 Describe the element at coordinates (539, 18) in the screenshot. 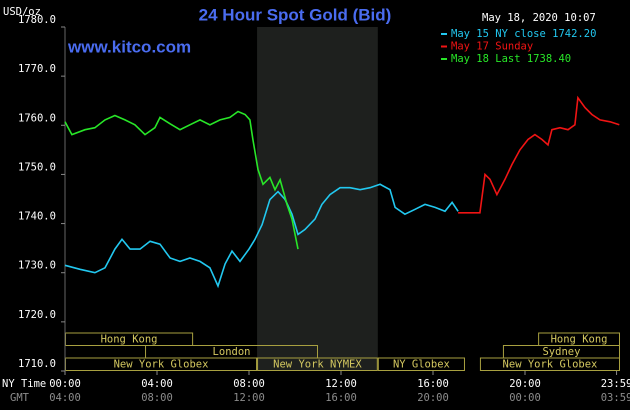

I see `timestamp: May 18, 2020 10:07` at that location.